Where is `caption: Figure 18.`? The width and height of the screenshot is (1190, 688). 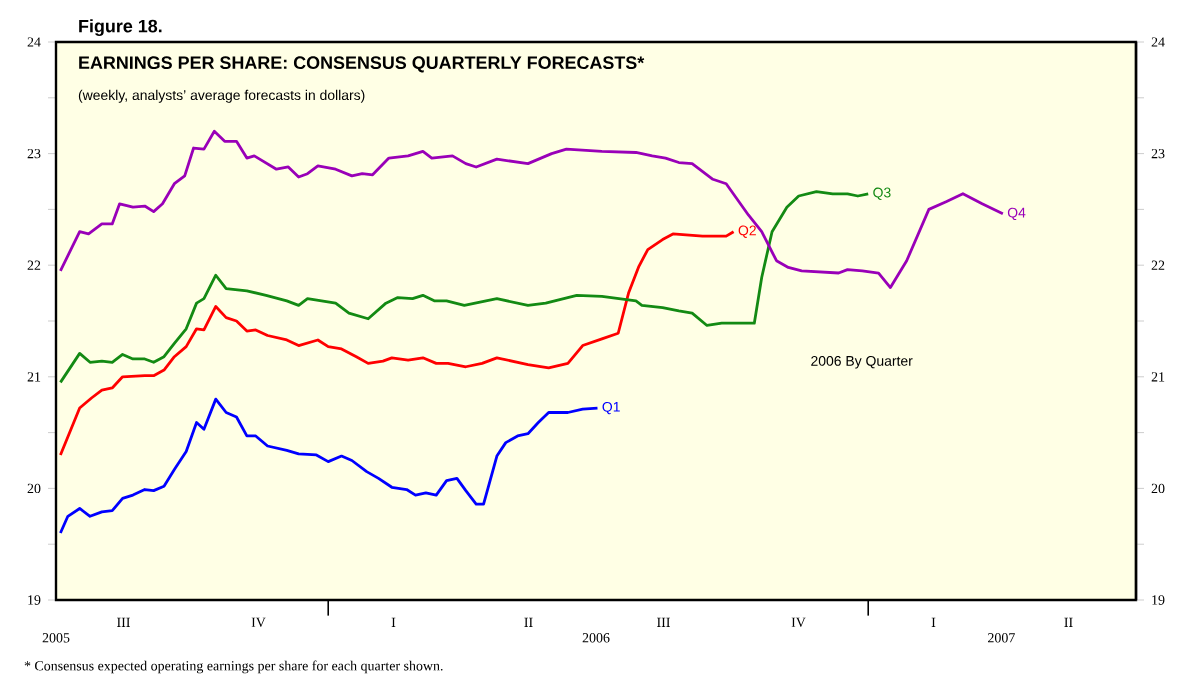 caption: Figure 18. is located at coordinates (120, 28).